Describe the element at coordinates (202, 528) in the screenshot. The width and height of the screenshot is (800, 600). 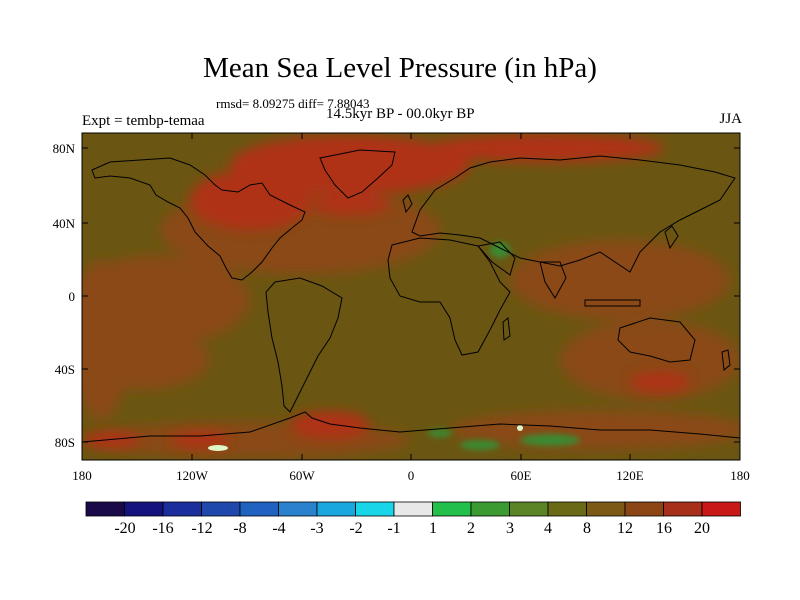
I see `colorbar-label: -12` at that location.